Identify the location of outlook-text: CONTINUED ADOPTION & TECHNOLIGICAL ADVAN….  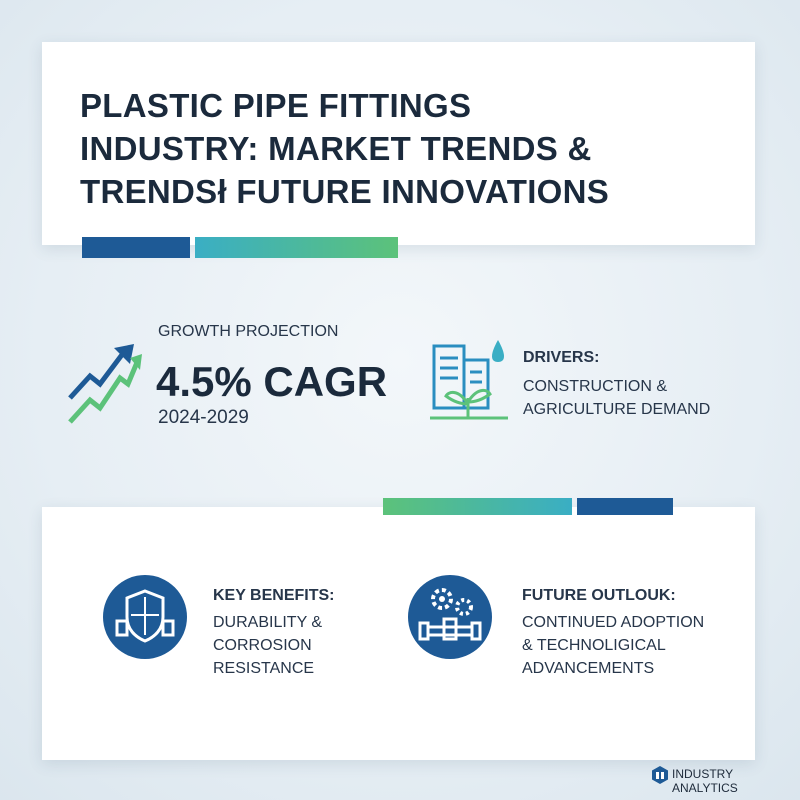
(613, 645).